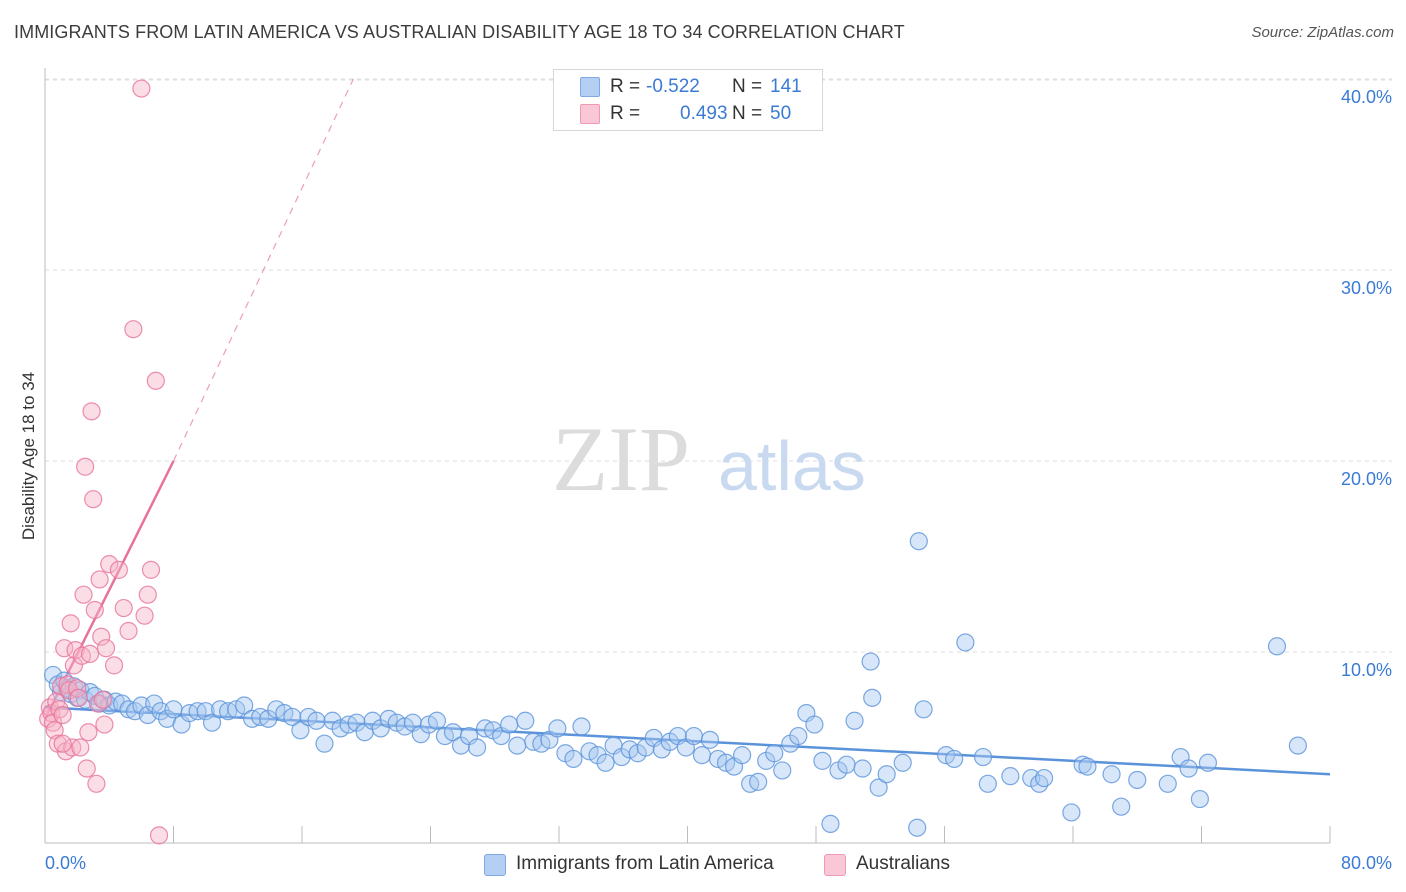  I want to click on legend-n-value: 141, so click(786, 86).